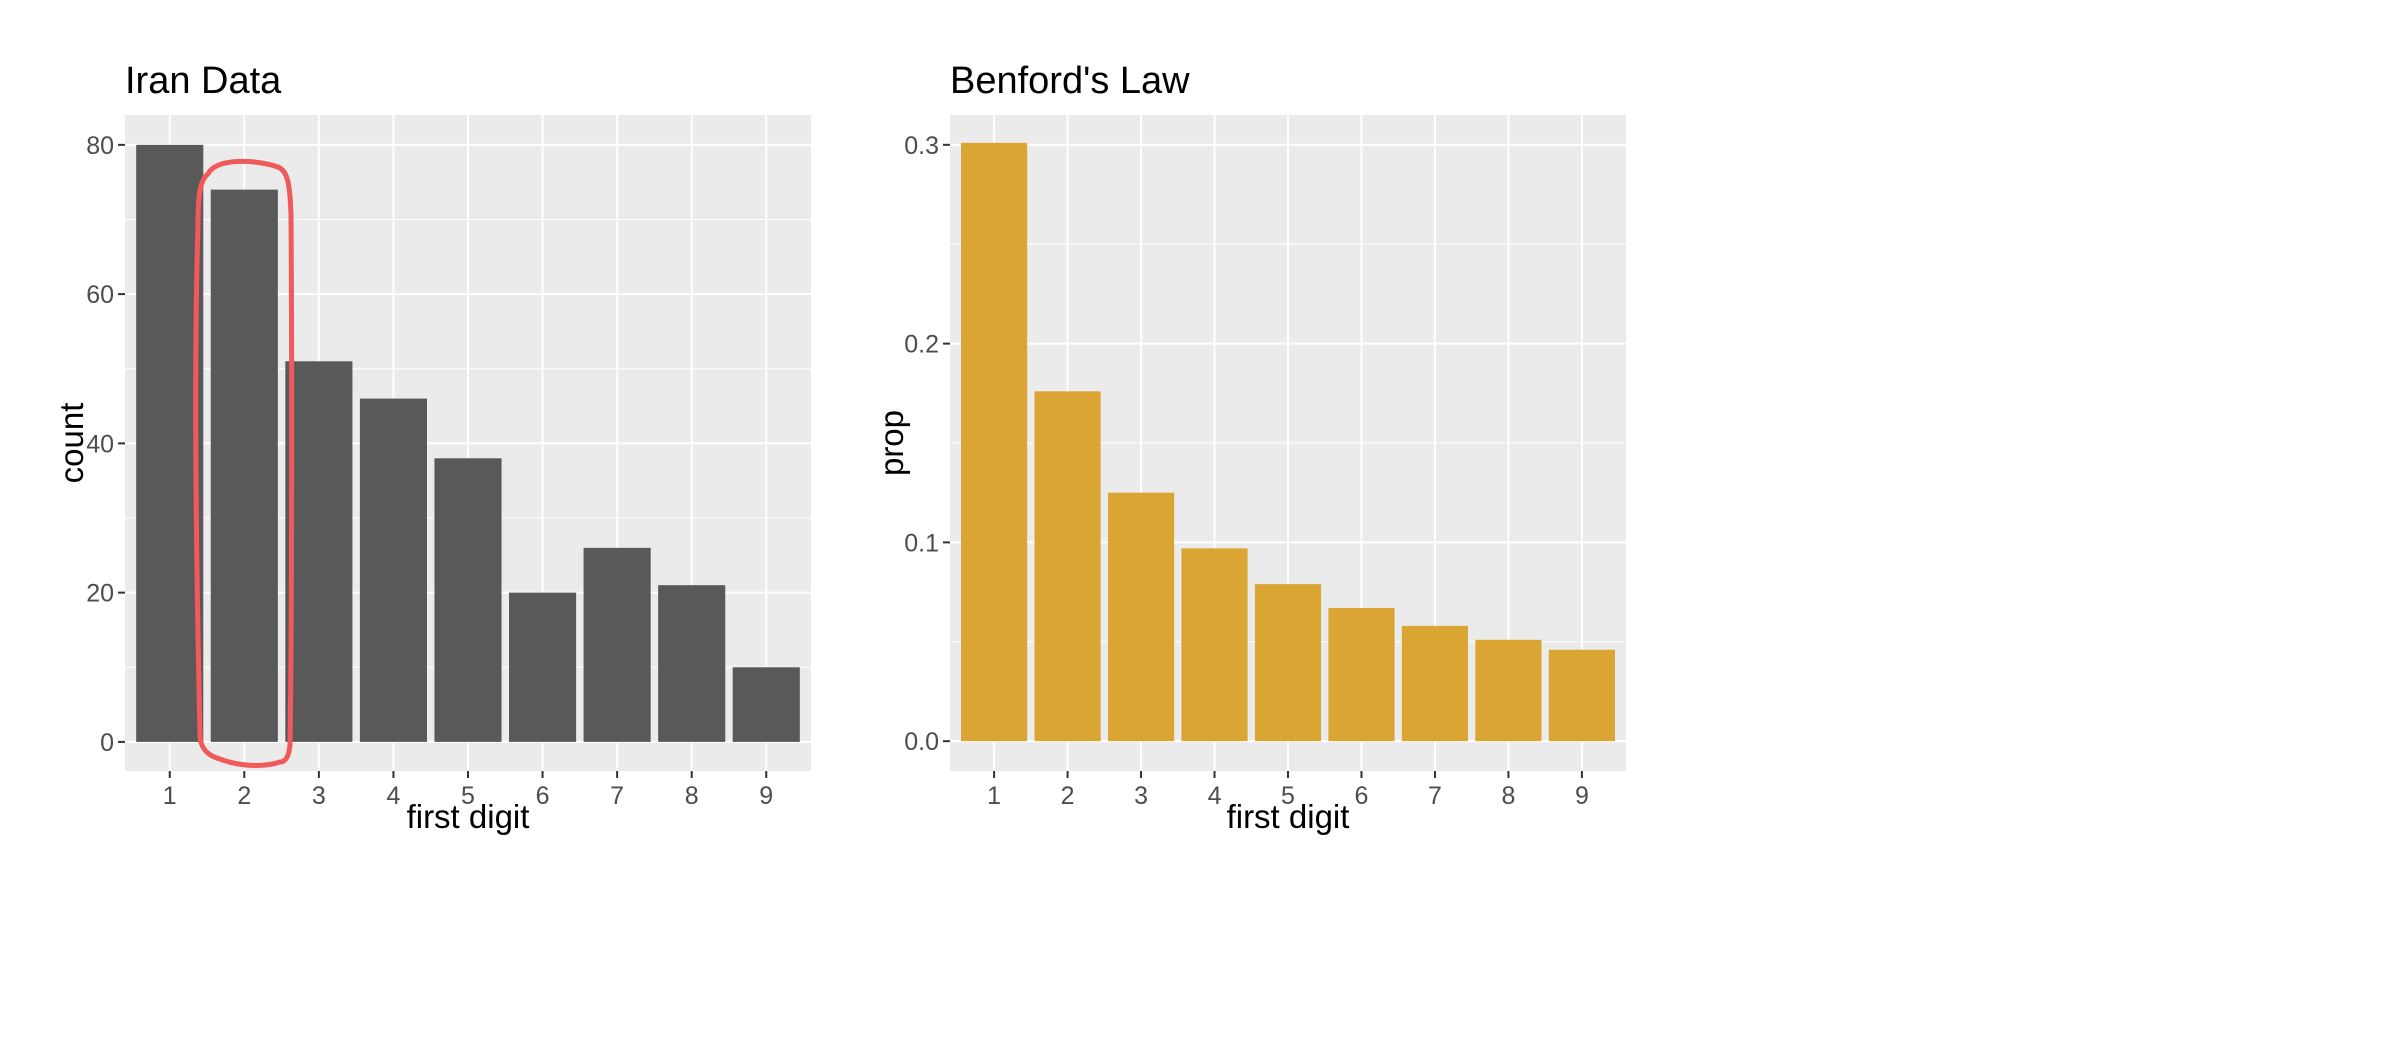  Describe the element at coordinates (927, 444) in the screenshot. I see `y-axis-ticks: 0.0 0.1 0.2 0.3` at that location.